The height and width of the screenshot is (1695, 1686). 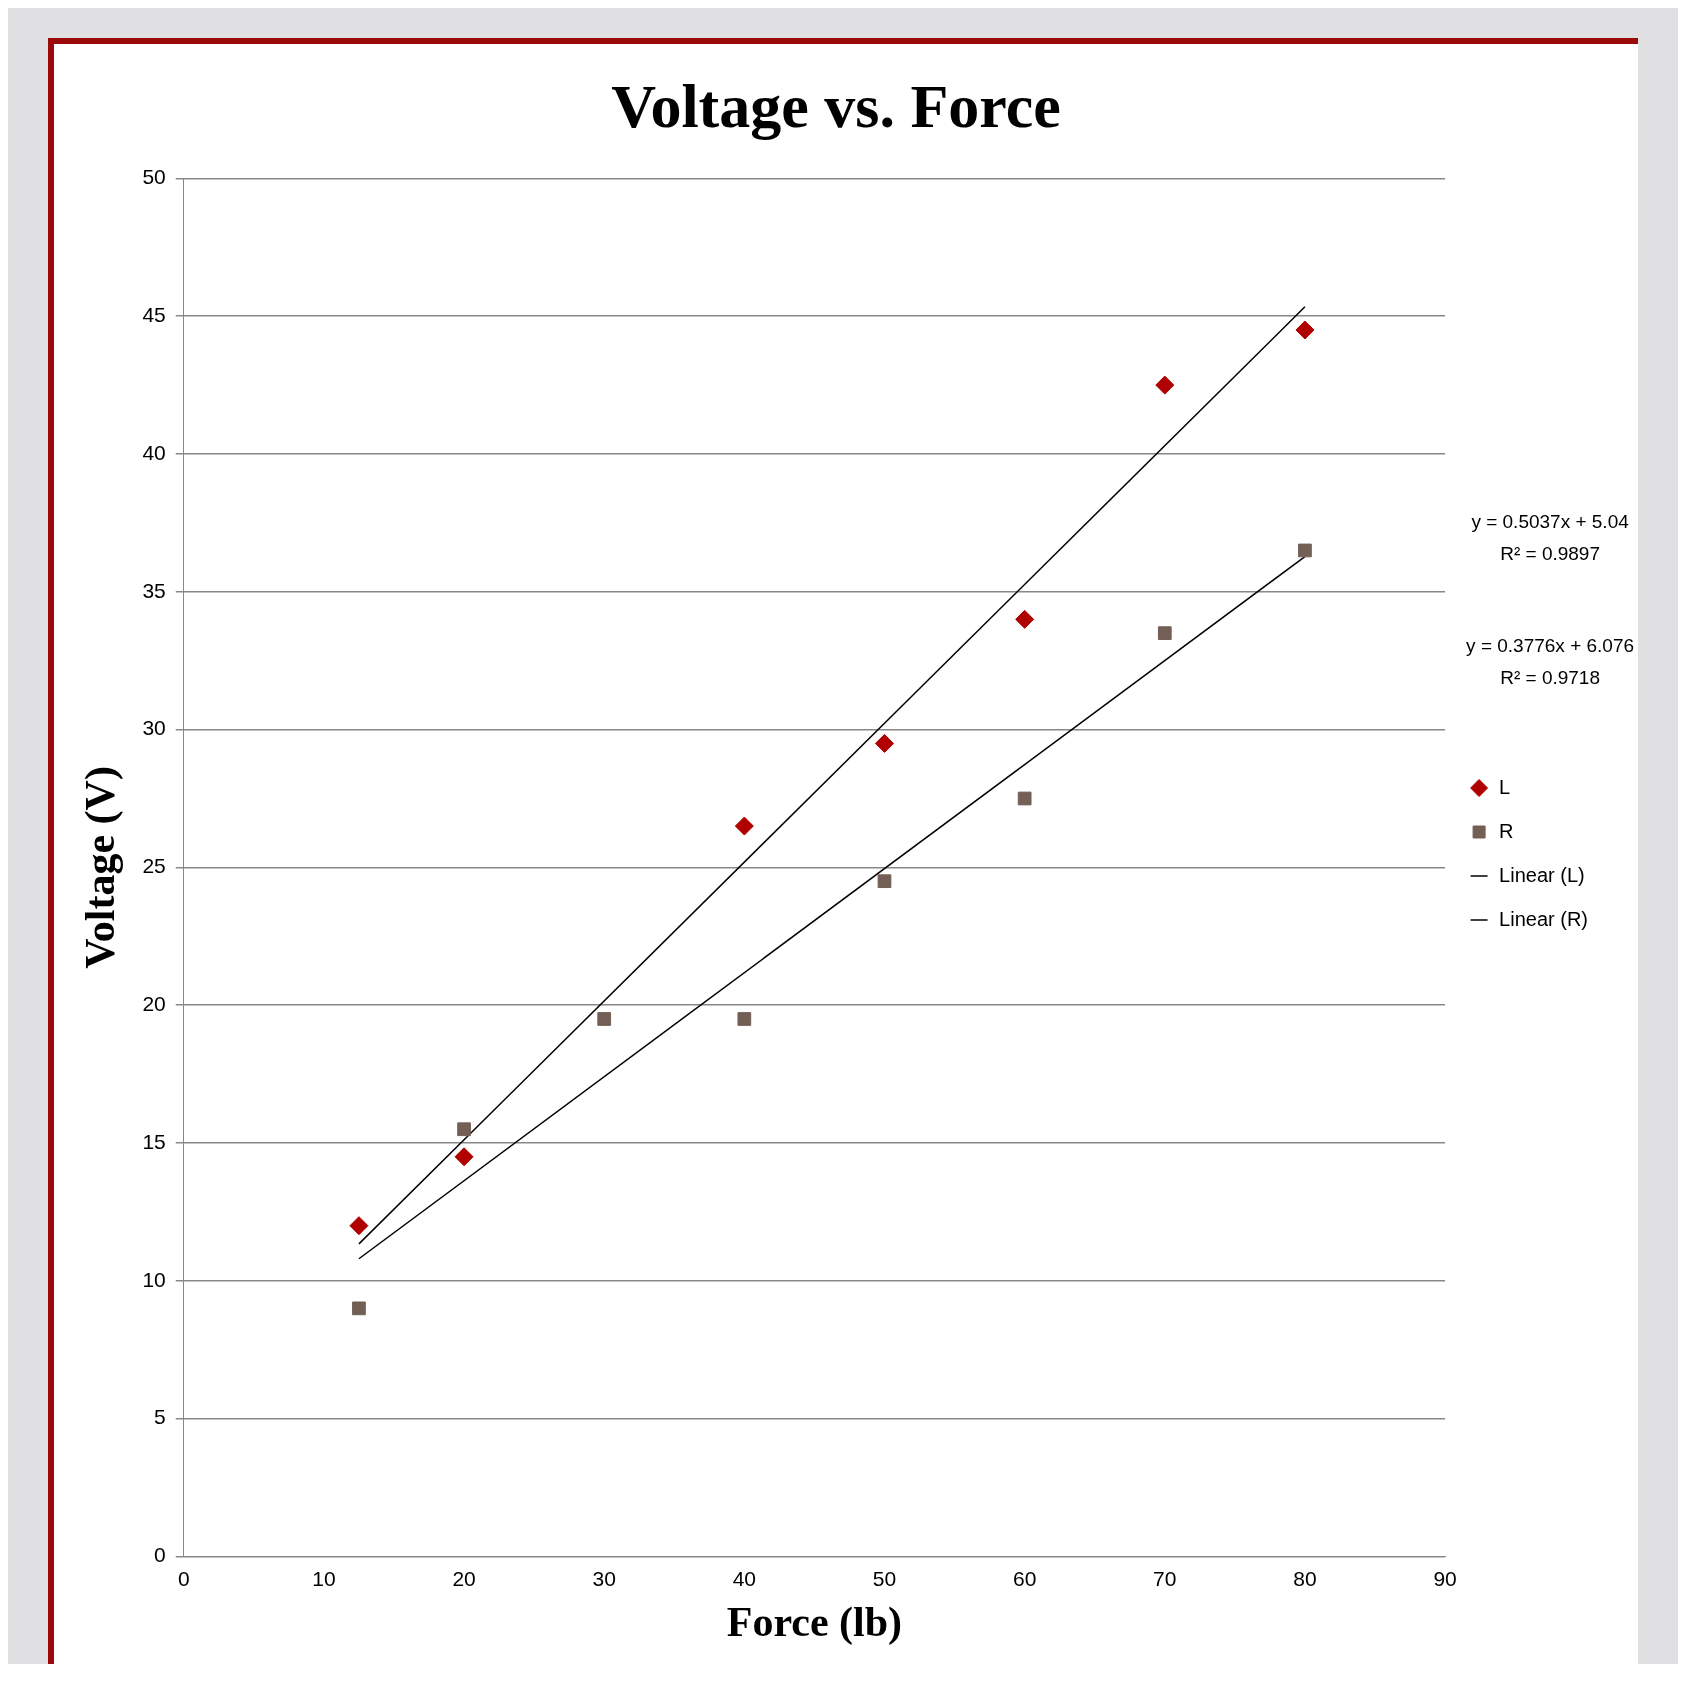 I want to click on x-tick-label: 90, so click(x=1445, y=1578).